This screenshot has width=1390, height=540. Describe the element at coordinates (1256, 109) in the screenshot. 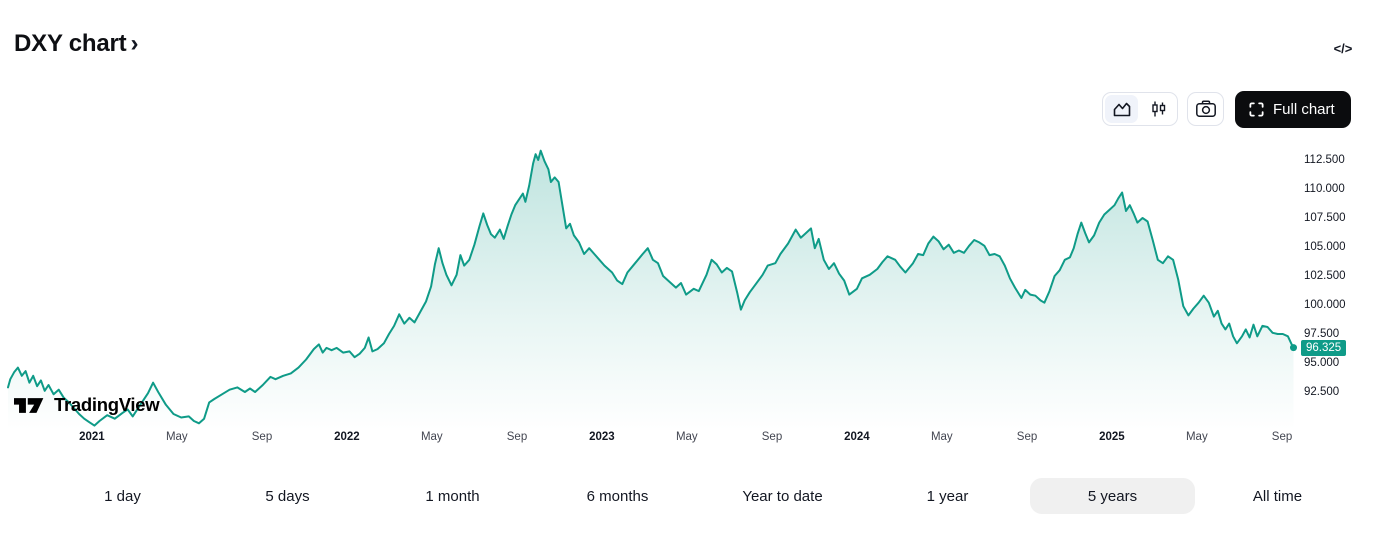

I see `fullscreen-icon` at that location.